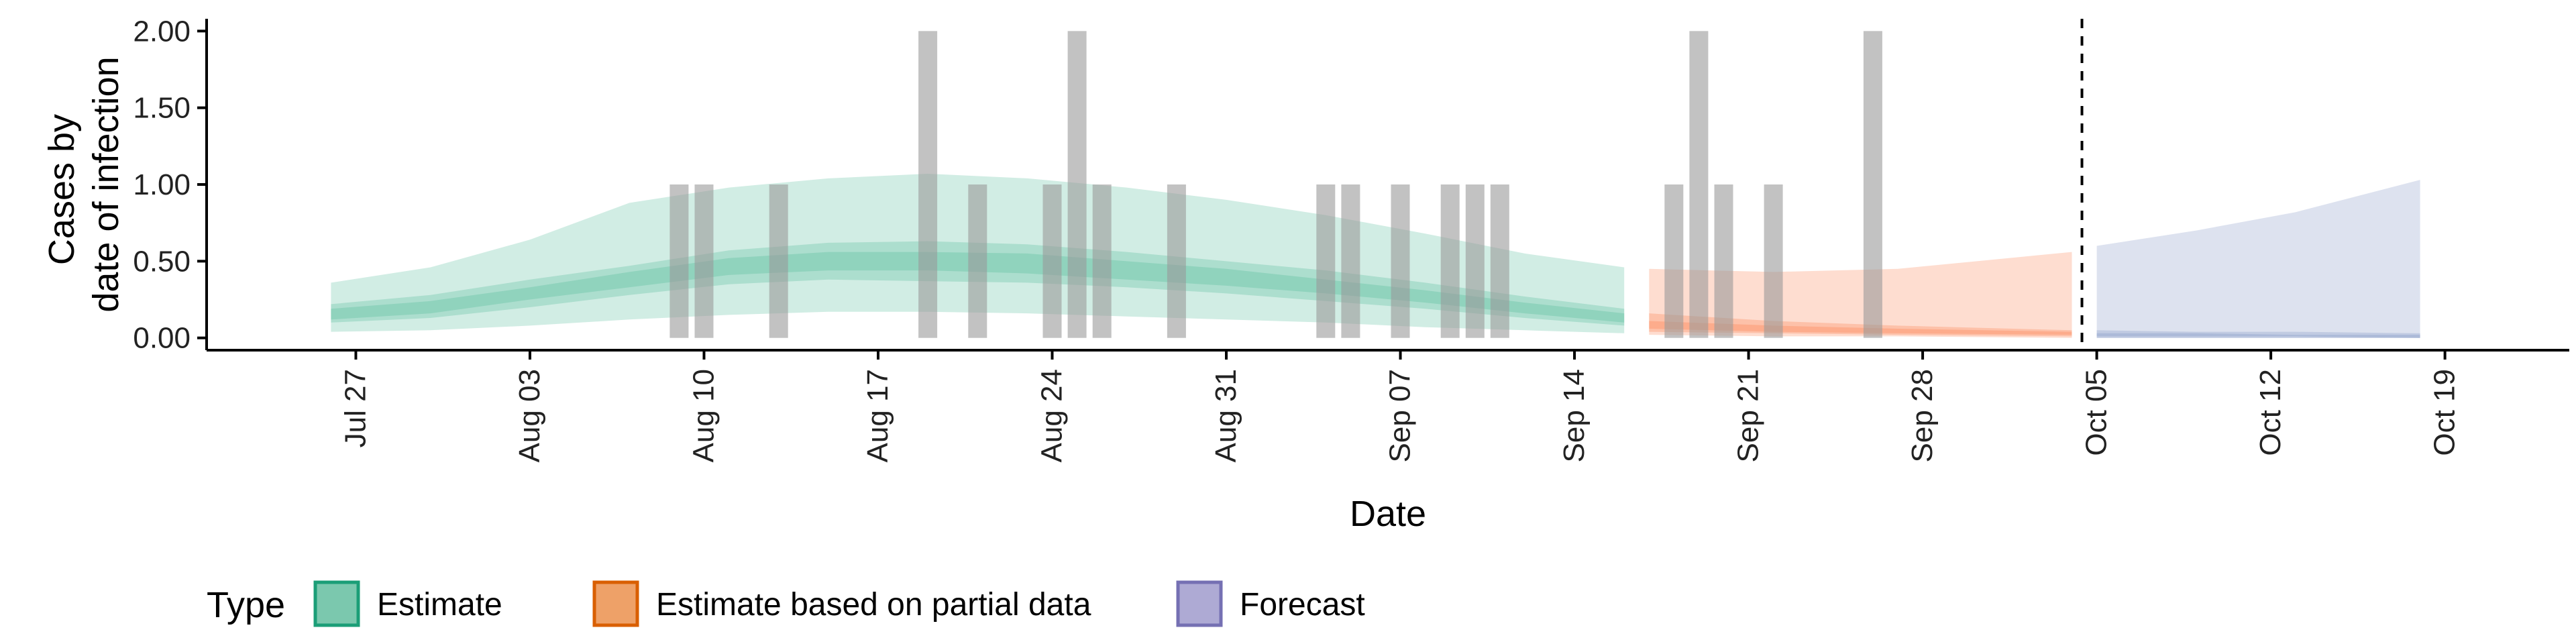 The width and height of the screenshot is (2576, 644). Describe the element at coordinates (1052, 415) in the screenshot. I see `x-tick-label: Aug 24` at that location.